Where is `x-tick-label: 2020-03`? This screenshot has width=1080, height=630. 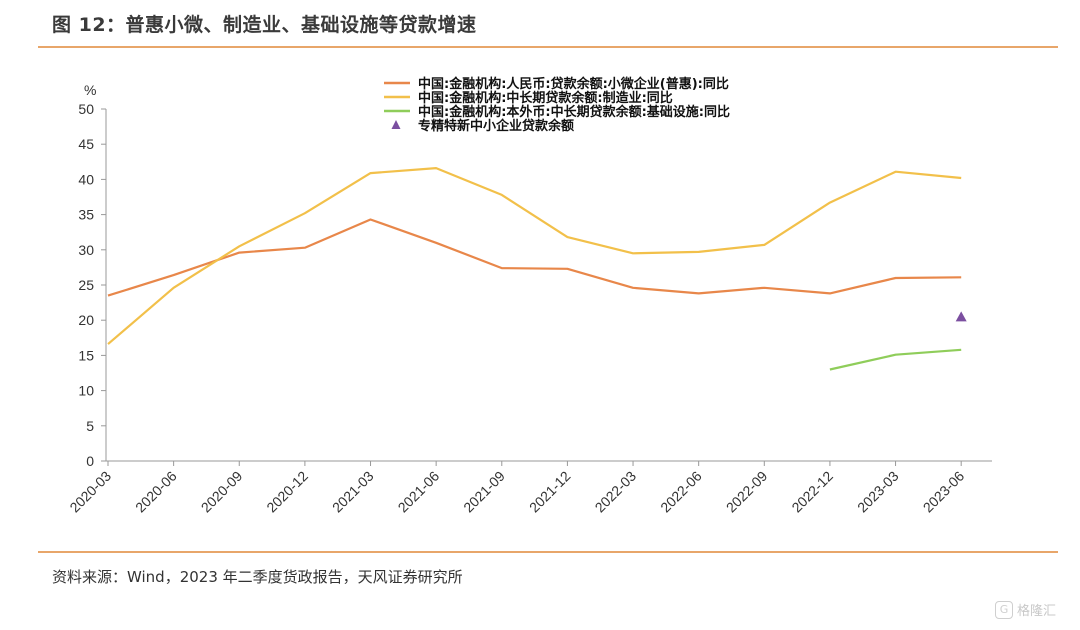
x-tick-label: 2020-03 is located at coordinates (90, 492).